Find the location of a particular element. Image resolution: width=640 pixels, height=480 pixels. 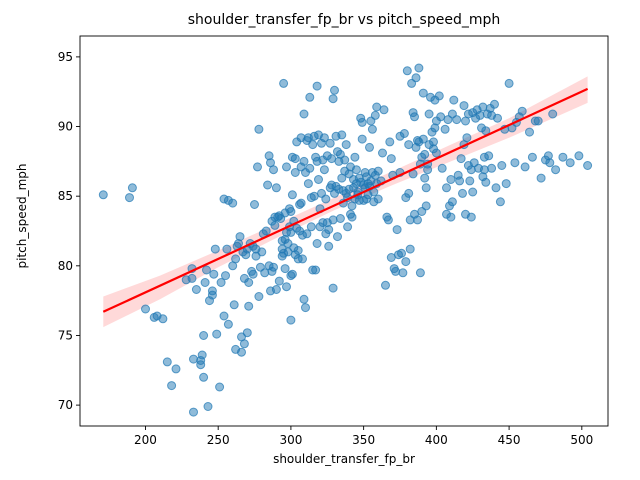

x-tick-label: 250 is located at coordinates (218, 440).